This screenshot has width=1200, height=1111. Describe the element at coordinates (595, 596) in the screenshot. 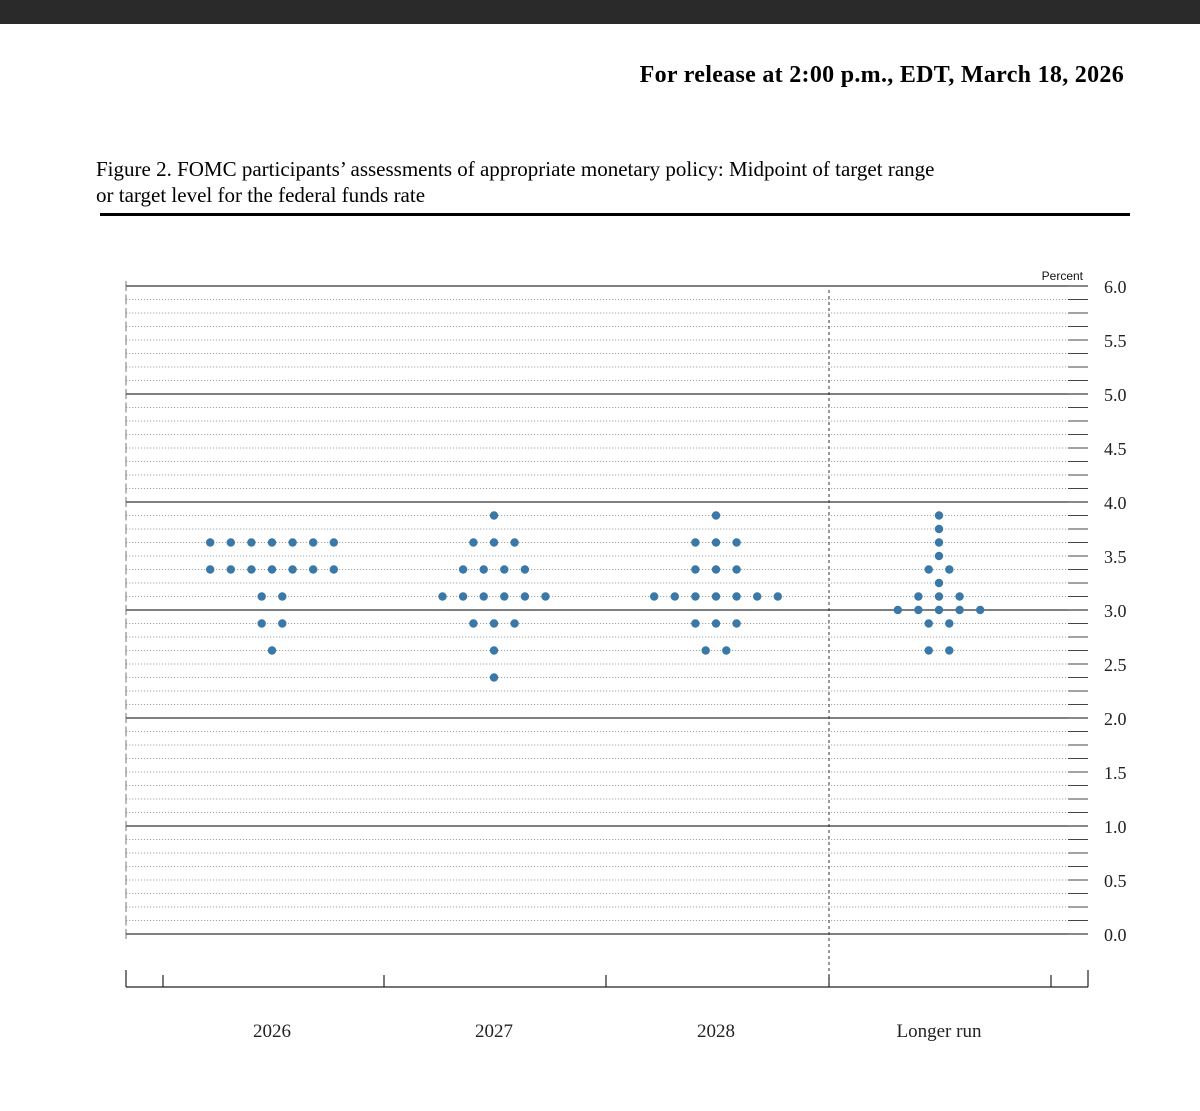

I see `dots-layer` at that location.